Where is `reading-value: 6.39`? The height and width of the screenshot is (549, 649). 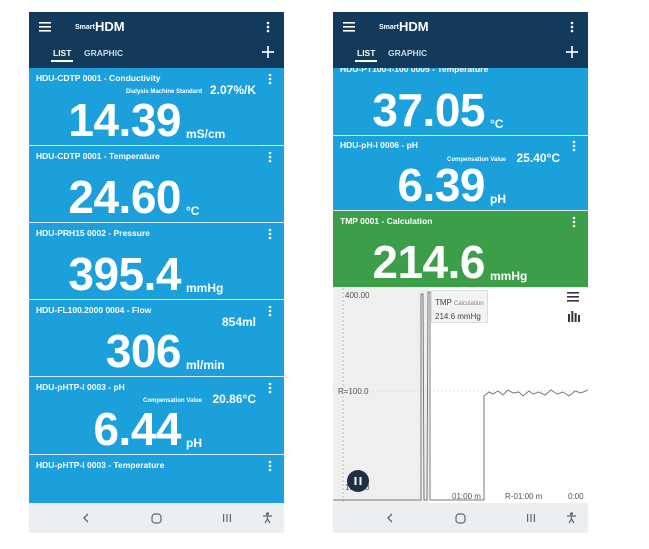
reading-value: 6.39 is located at coordinates (441, 185).